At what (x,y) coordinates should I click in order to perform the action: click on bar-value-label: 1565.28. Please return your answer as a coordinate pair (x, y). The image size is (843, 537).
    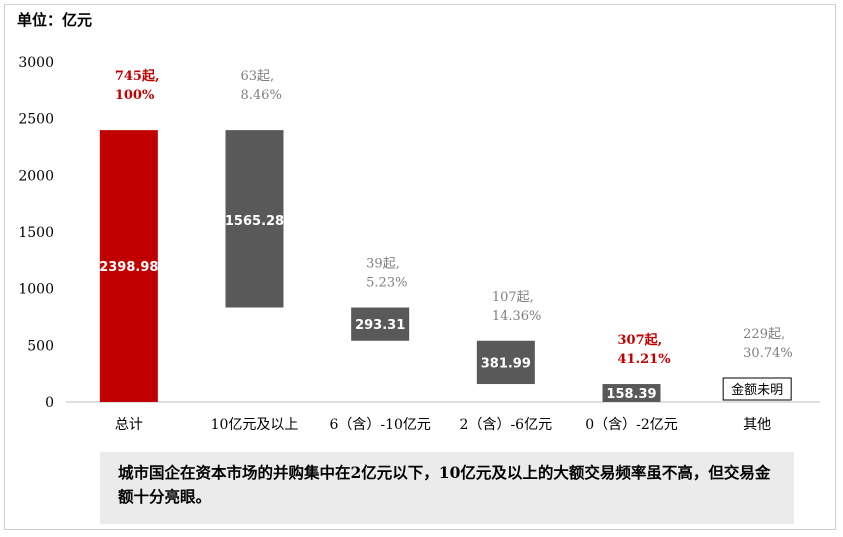
    Looking at the image, I should click on (254, 221).